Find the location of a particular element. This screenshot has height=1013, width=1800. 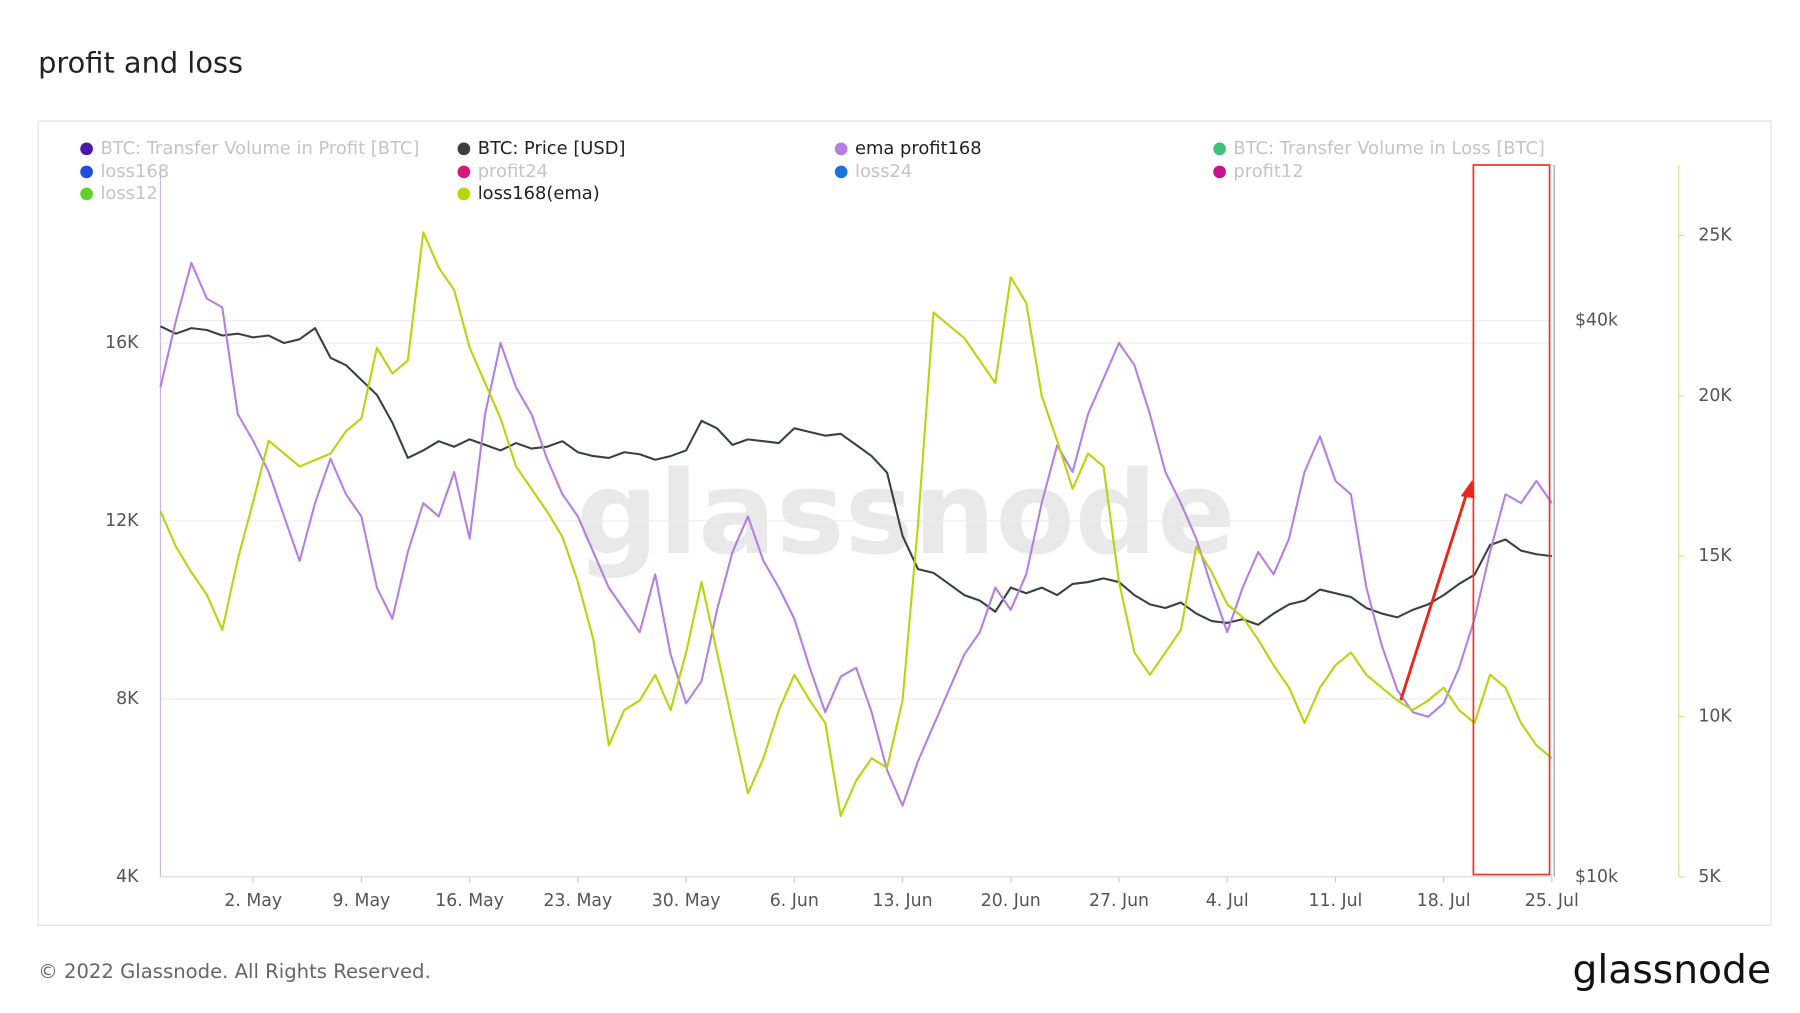

x-tick-label: 23. May is located at coordinates (577, 901).